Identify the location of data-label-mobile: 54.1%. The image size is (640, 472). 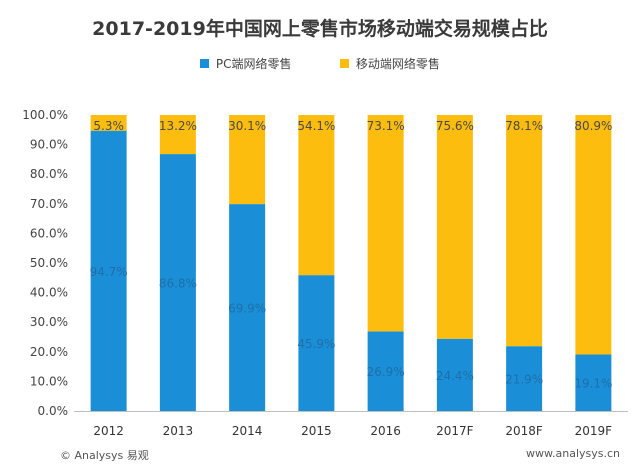
(316, 126).